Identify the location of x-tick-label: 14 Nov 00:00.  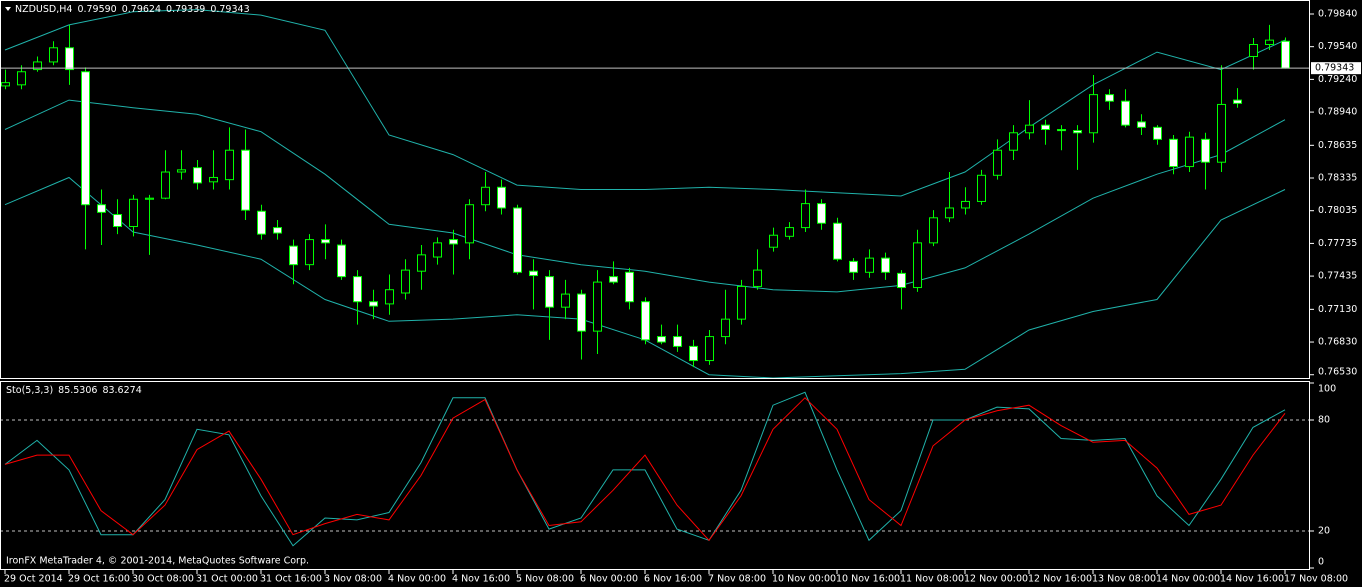
(1188, 579).